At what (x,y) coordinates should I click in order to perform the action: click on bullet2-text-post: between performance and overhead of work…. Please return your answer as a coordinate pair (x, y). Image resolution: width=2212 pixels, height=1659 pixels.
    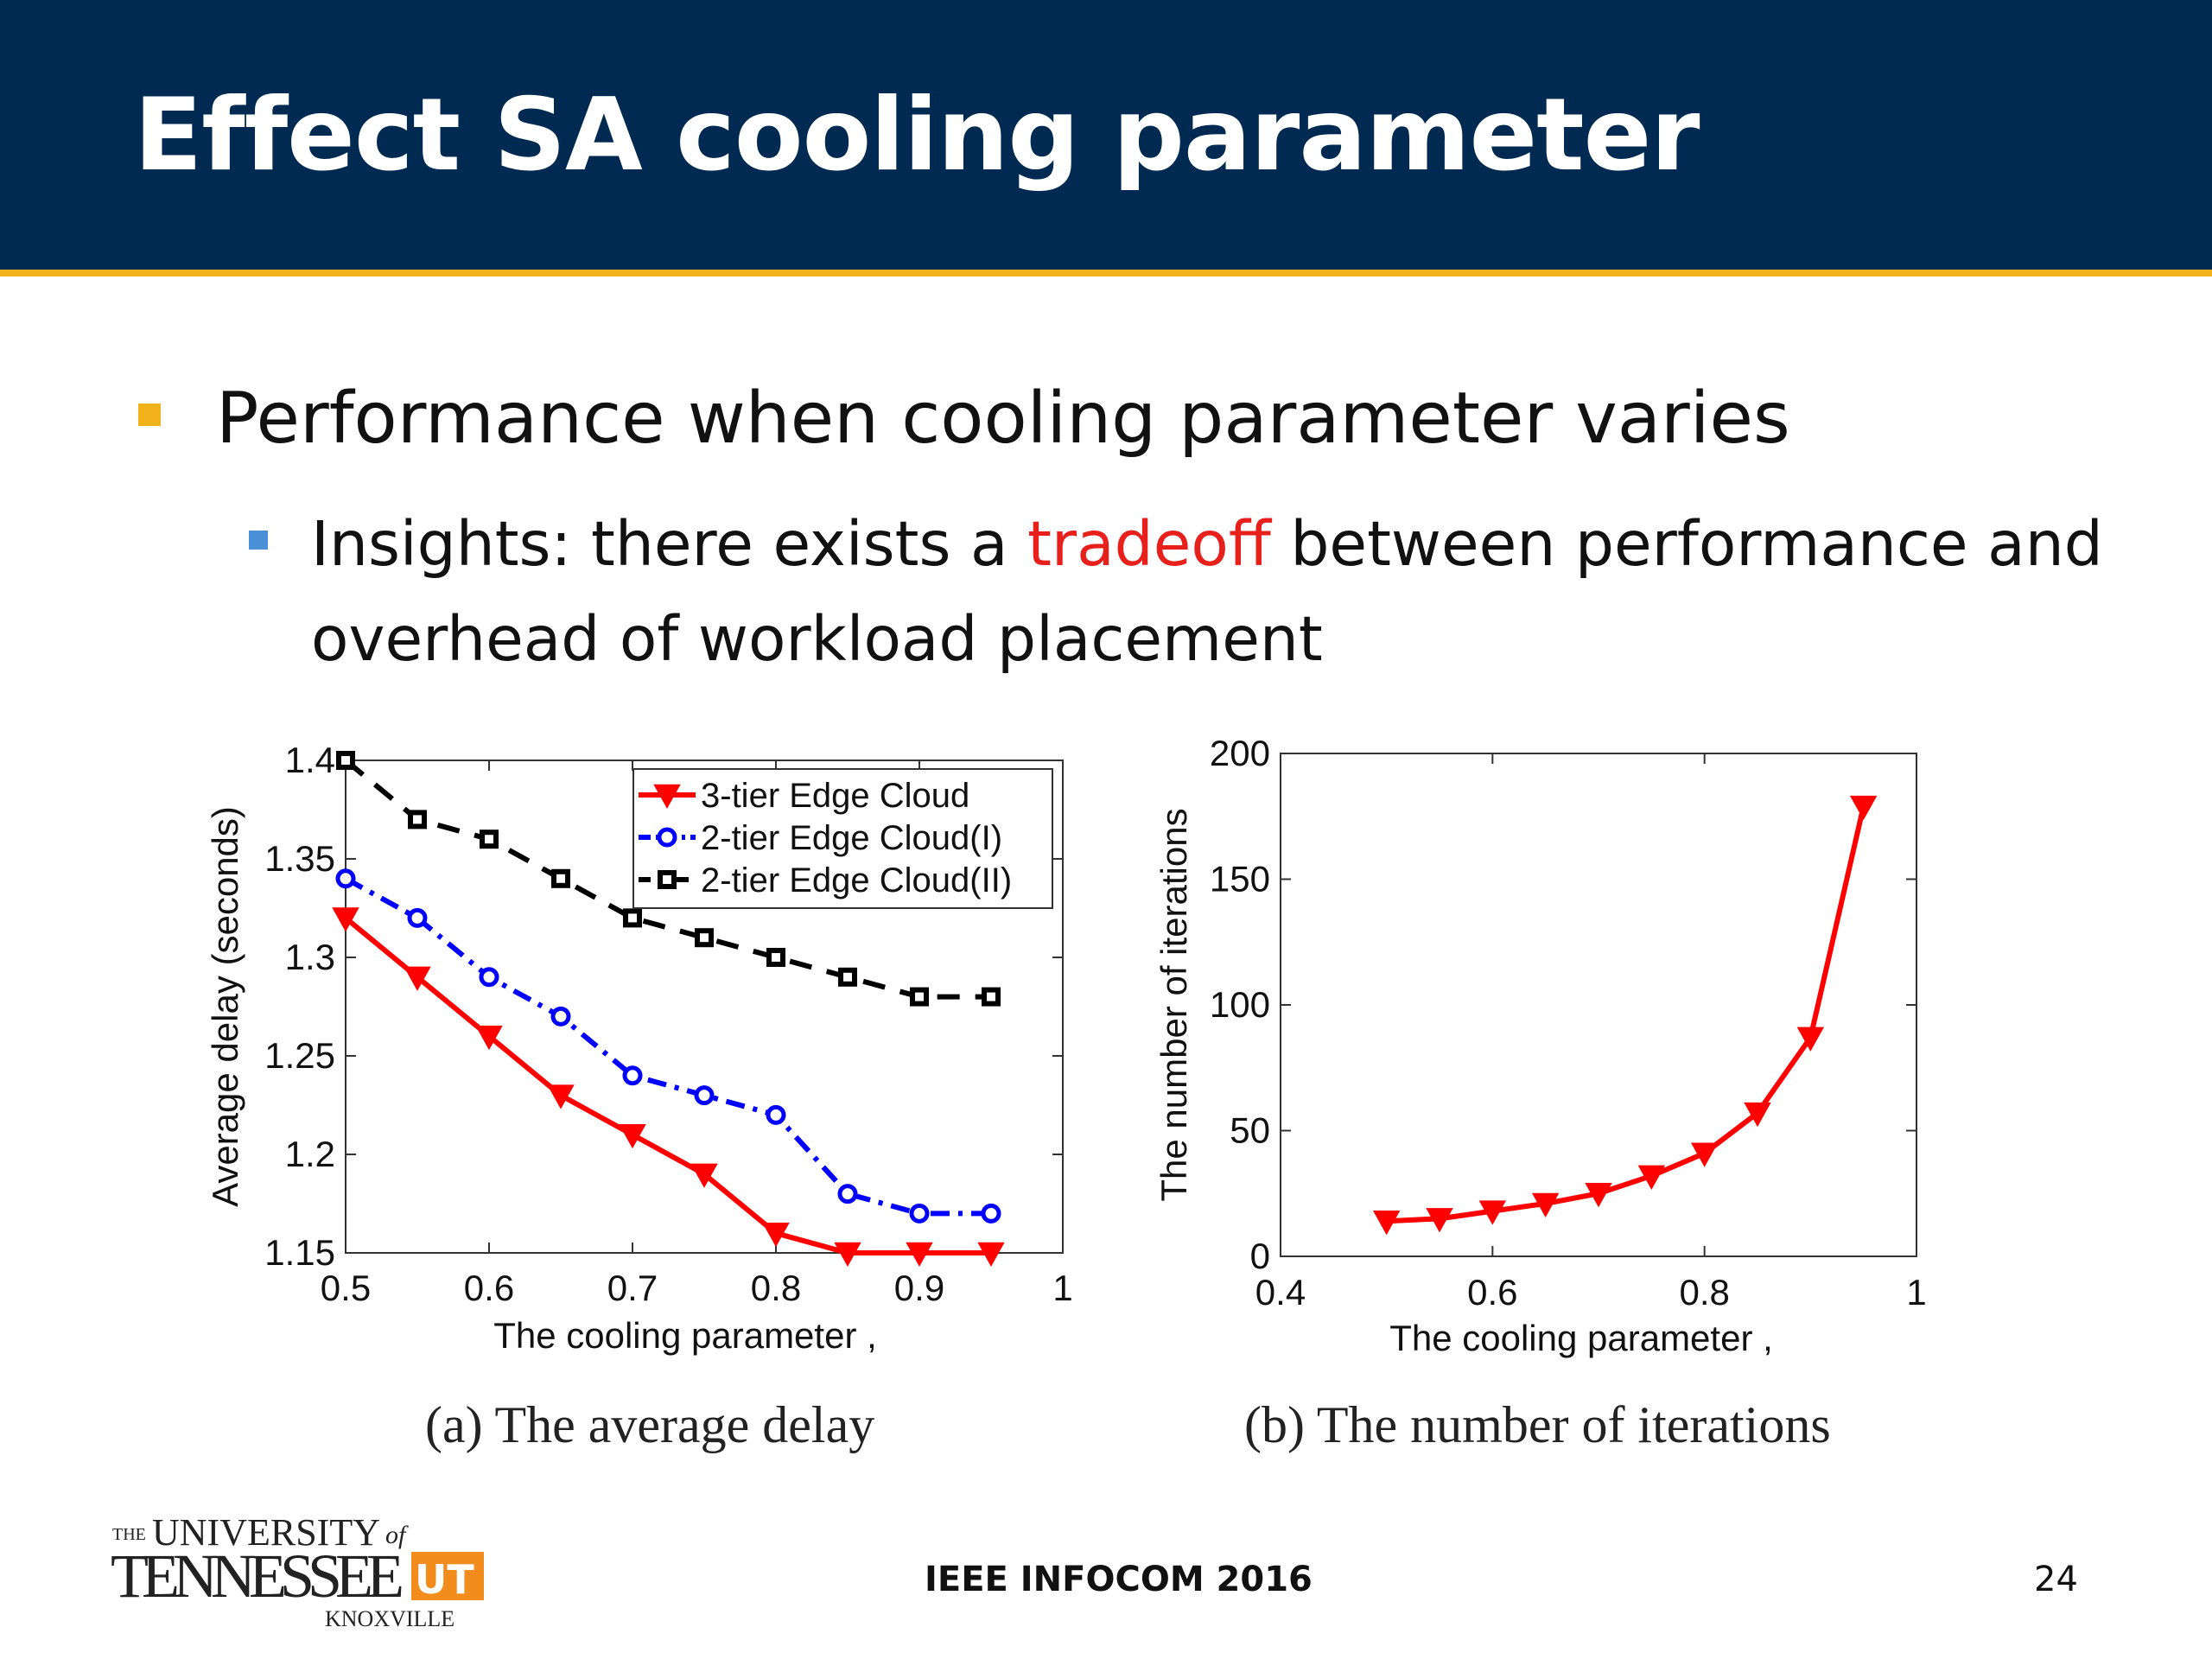
    Looking at the image, I should click on (1207, 591).